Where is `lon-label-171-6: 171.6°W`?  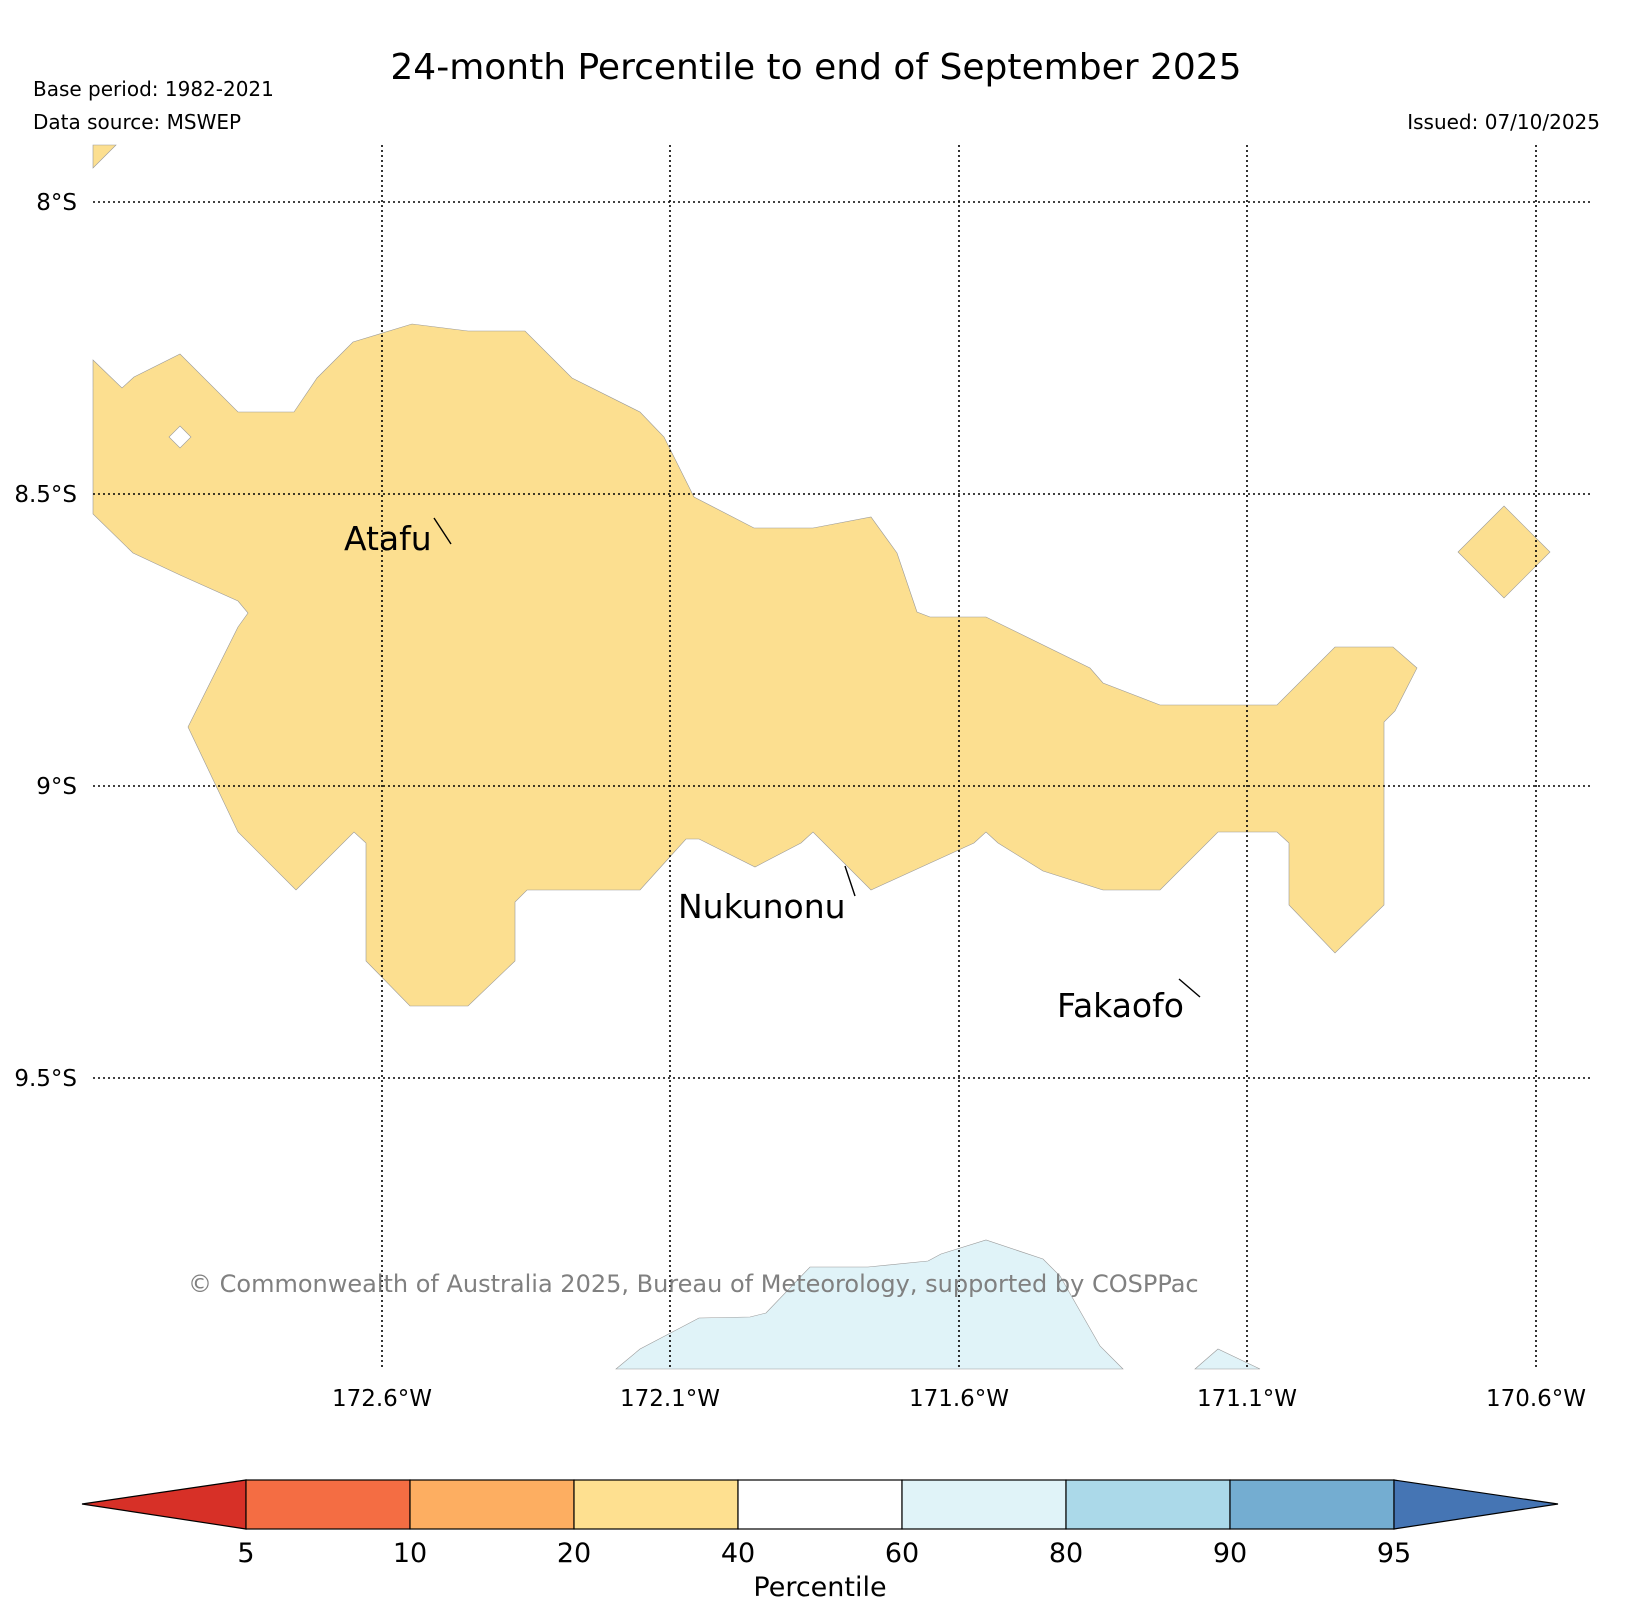
lon-label-171-6: 171.6°W is located at coordinates (959, 1399).